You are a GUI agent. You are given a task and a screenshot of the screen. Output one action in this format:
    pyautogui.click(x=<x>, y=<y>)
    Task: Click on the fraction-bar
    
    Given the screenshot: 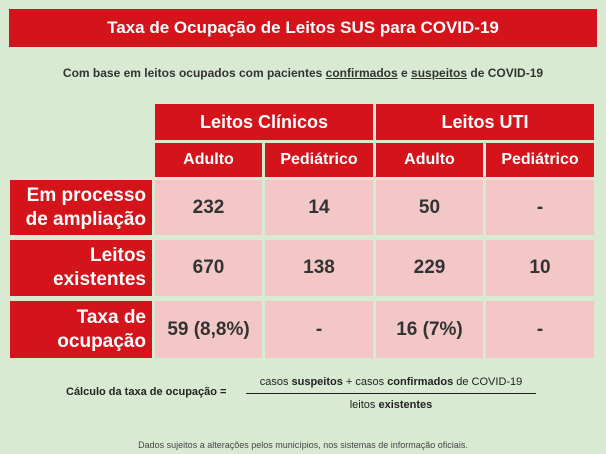 What is the action you would take?
    pyautogui.click(x=391, y=393)
    